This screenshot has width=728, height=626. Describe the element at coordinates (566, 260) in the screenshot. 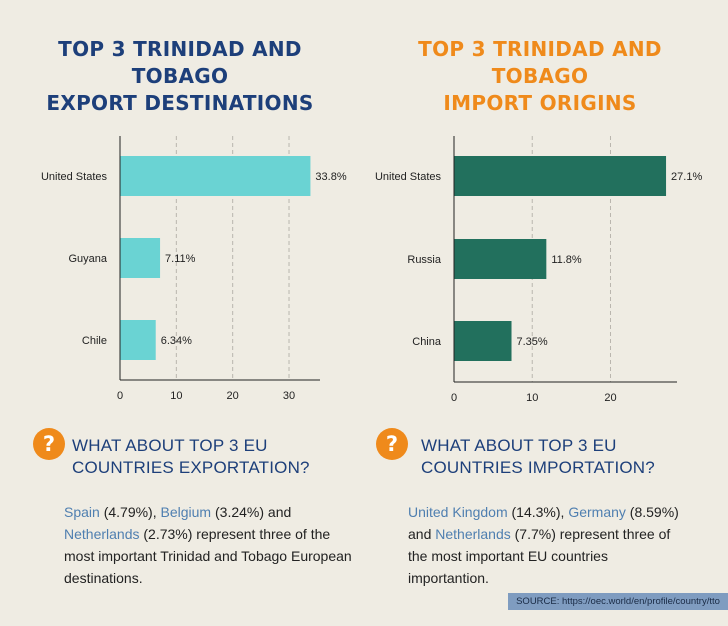

I see `bar-value-label: 11.8%` at that location.